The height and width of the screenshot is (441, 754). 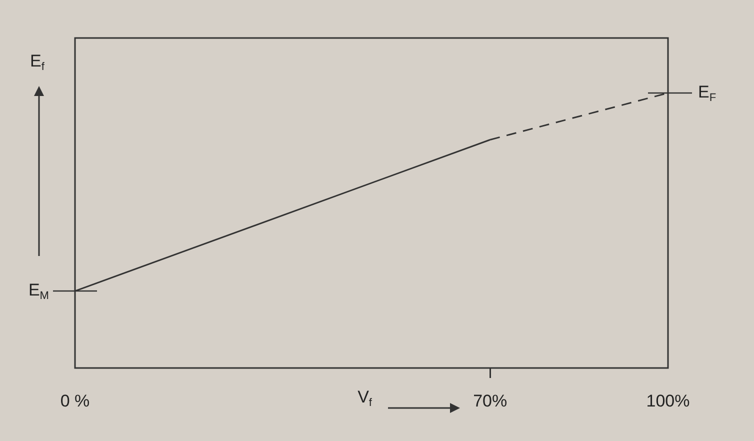 I want to click on x-tick-label: 0 %, so click(x=75, y=401).